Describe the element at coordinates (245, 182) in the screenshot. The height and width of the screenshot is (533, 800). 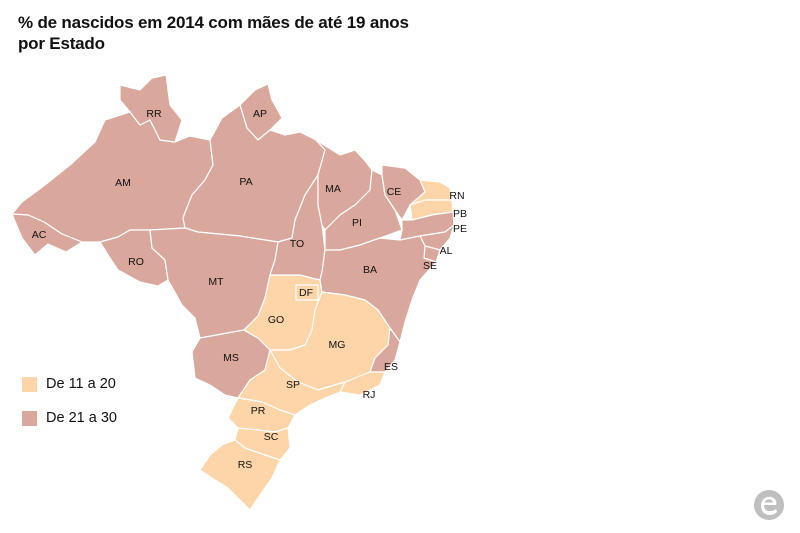
I see `label-pa: PA` at that location.